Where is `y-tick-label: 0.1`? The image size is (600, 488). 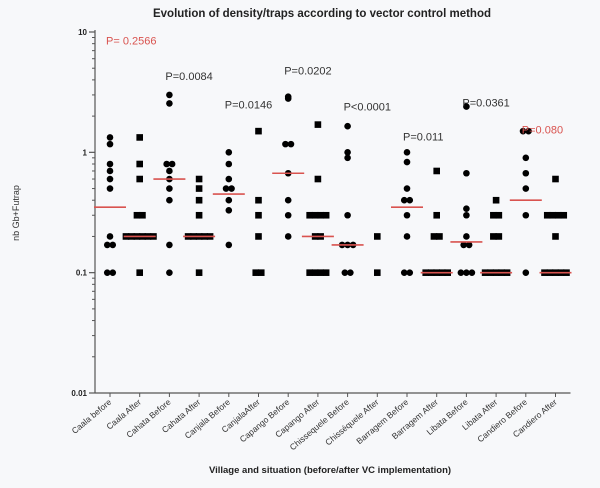
y-tick-label: 0.1 is located at coordinates (82, 273).